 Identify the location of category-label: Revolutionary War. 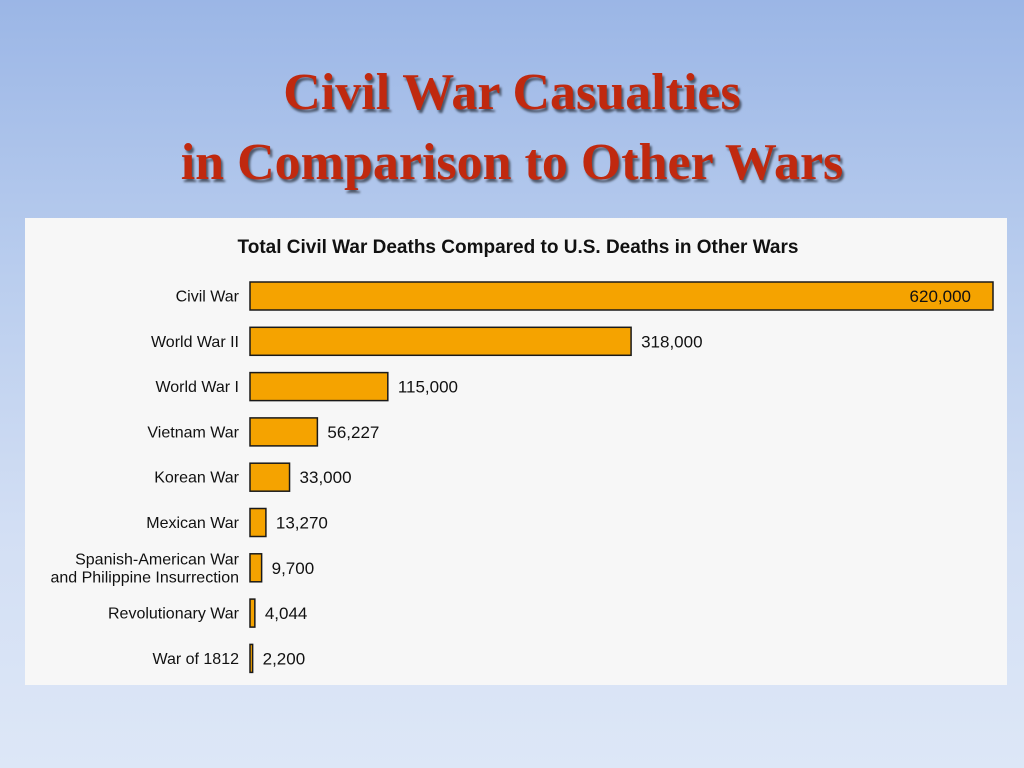
(174, 614).